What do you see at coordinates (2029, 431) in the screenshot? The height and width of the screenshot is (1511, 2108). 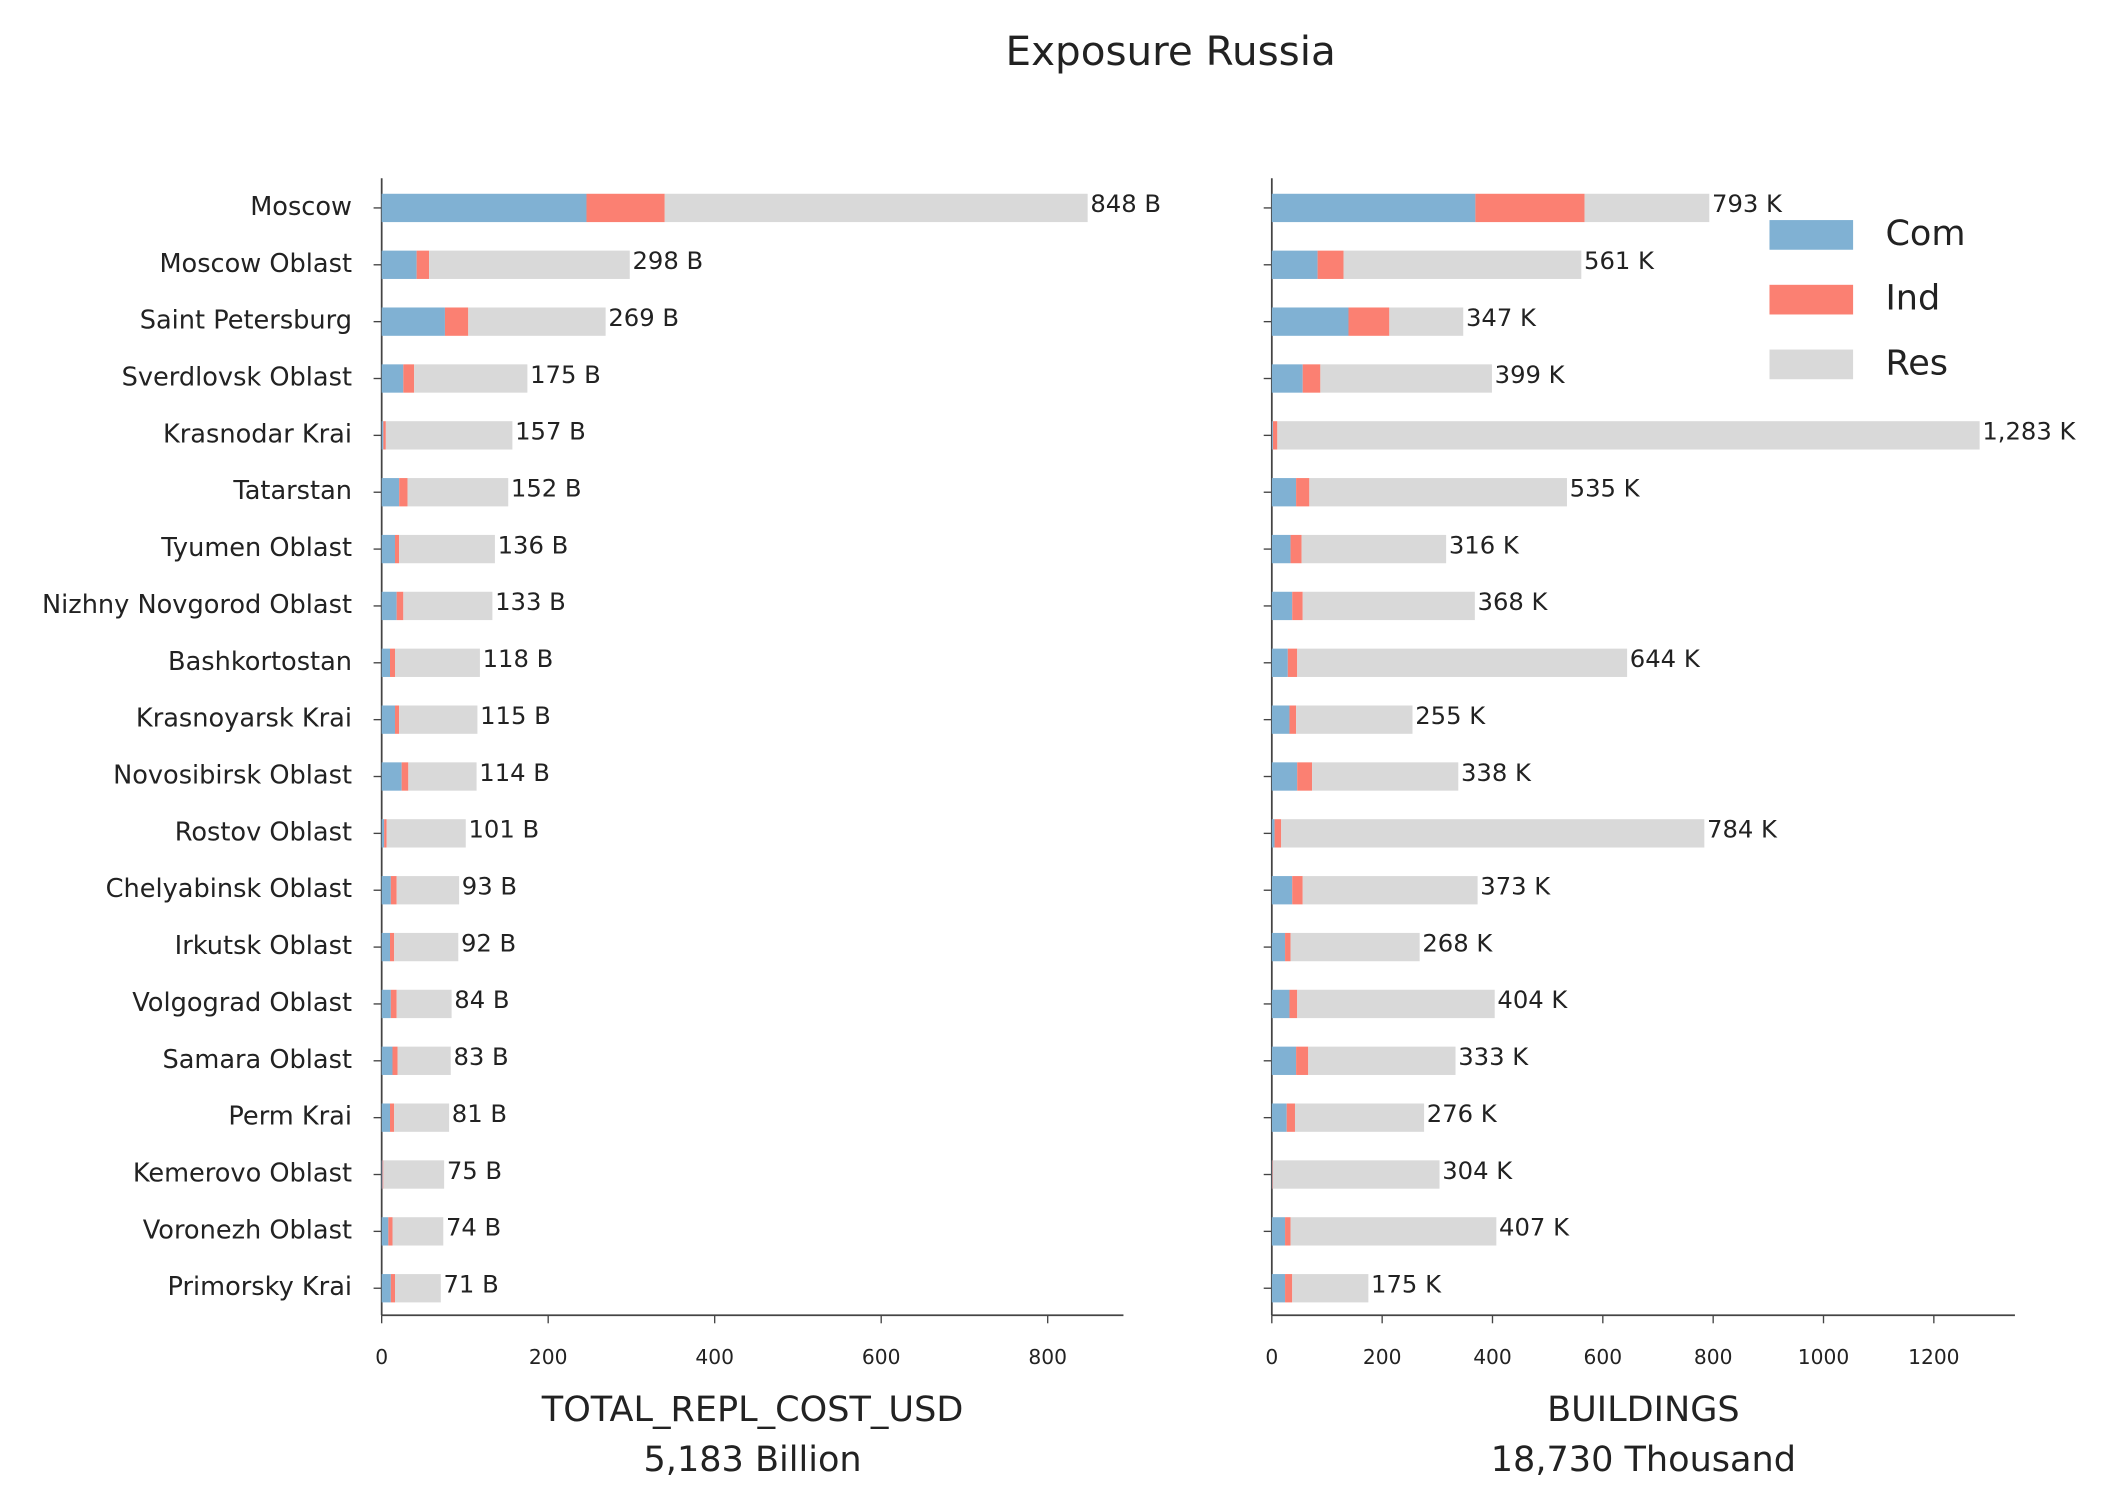 I see `value-label: 1,283 K` at bounding box center [2029, 431].